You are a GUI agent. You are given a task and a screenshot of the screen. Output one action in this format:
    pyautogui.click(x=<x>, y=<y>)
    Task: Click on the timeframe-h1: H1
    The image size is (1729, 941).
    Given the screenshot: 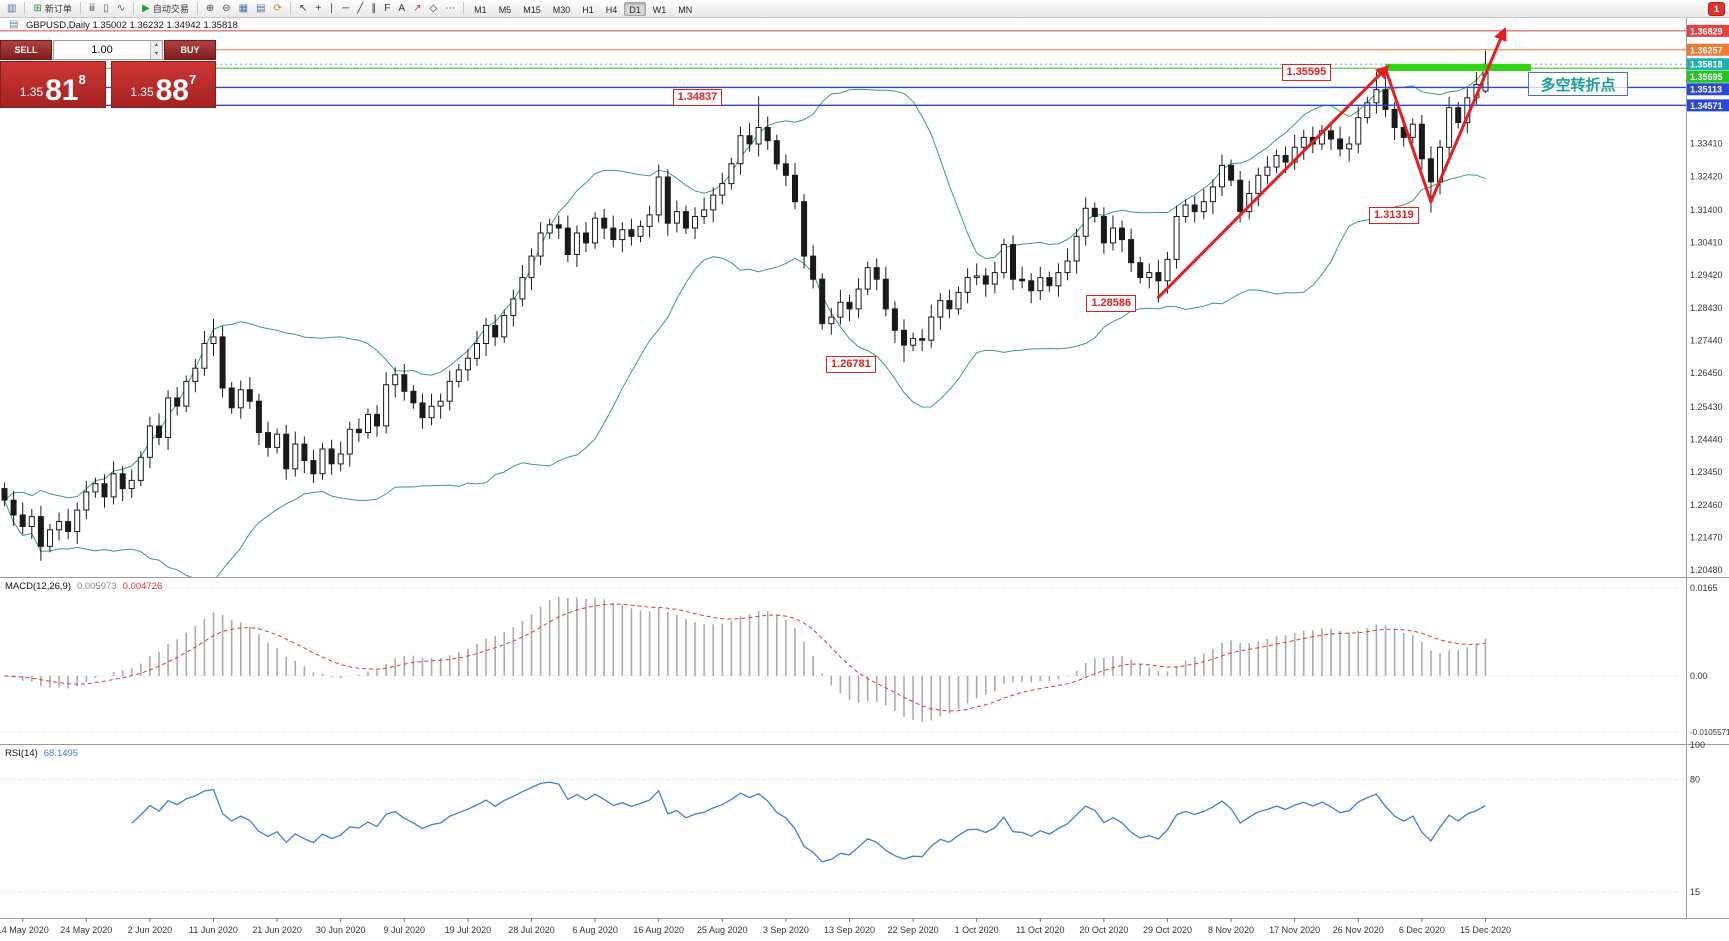 What is the action you would take?
    pyautogui.click(x=588, y=9)
    